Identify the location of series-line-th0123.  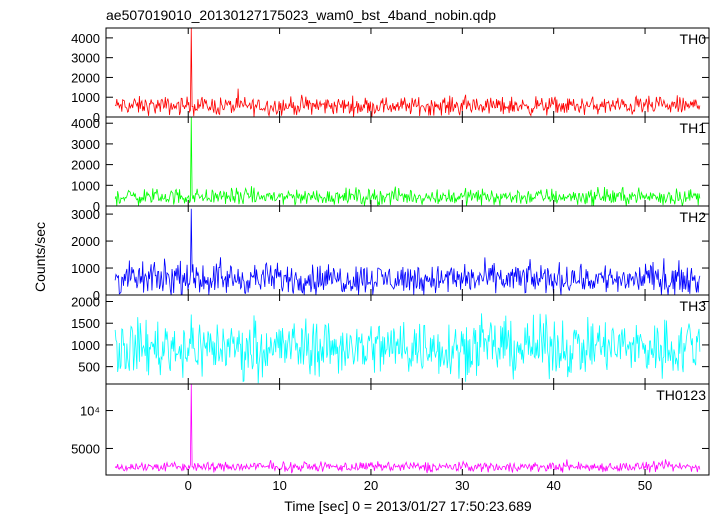
(407, 428).